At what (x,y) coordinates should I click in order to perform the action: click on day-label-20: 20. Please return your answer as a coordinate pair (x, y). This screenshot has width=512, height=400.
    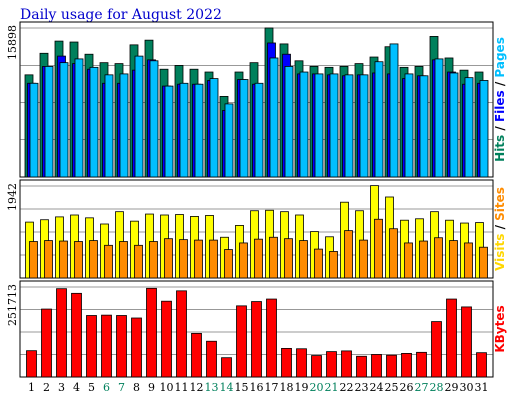
    Looking at the image, I should click on (317, 387).